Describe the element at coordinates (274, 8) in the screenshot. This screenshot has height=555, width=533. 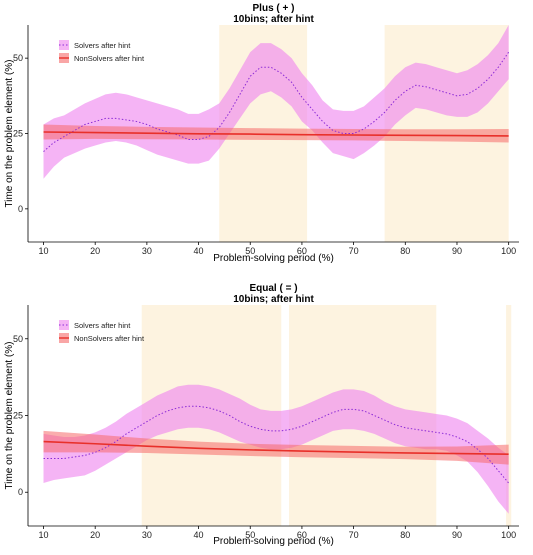
I see `chart-title: Plus ( + )` at that location.